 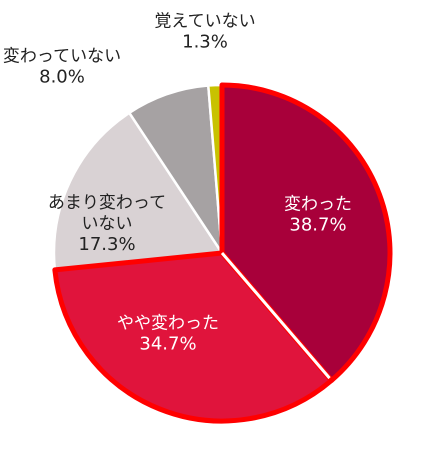 I want to click on slice-value-not-much-changed: 17.3%, so click(x=106, y=244).